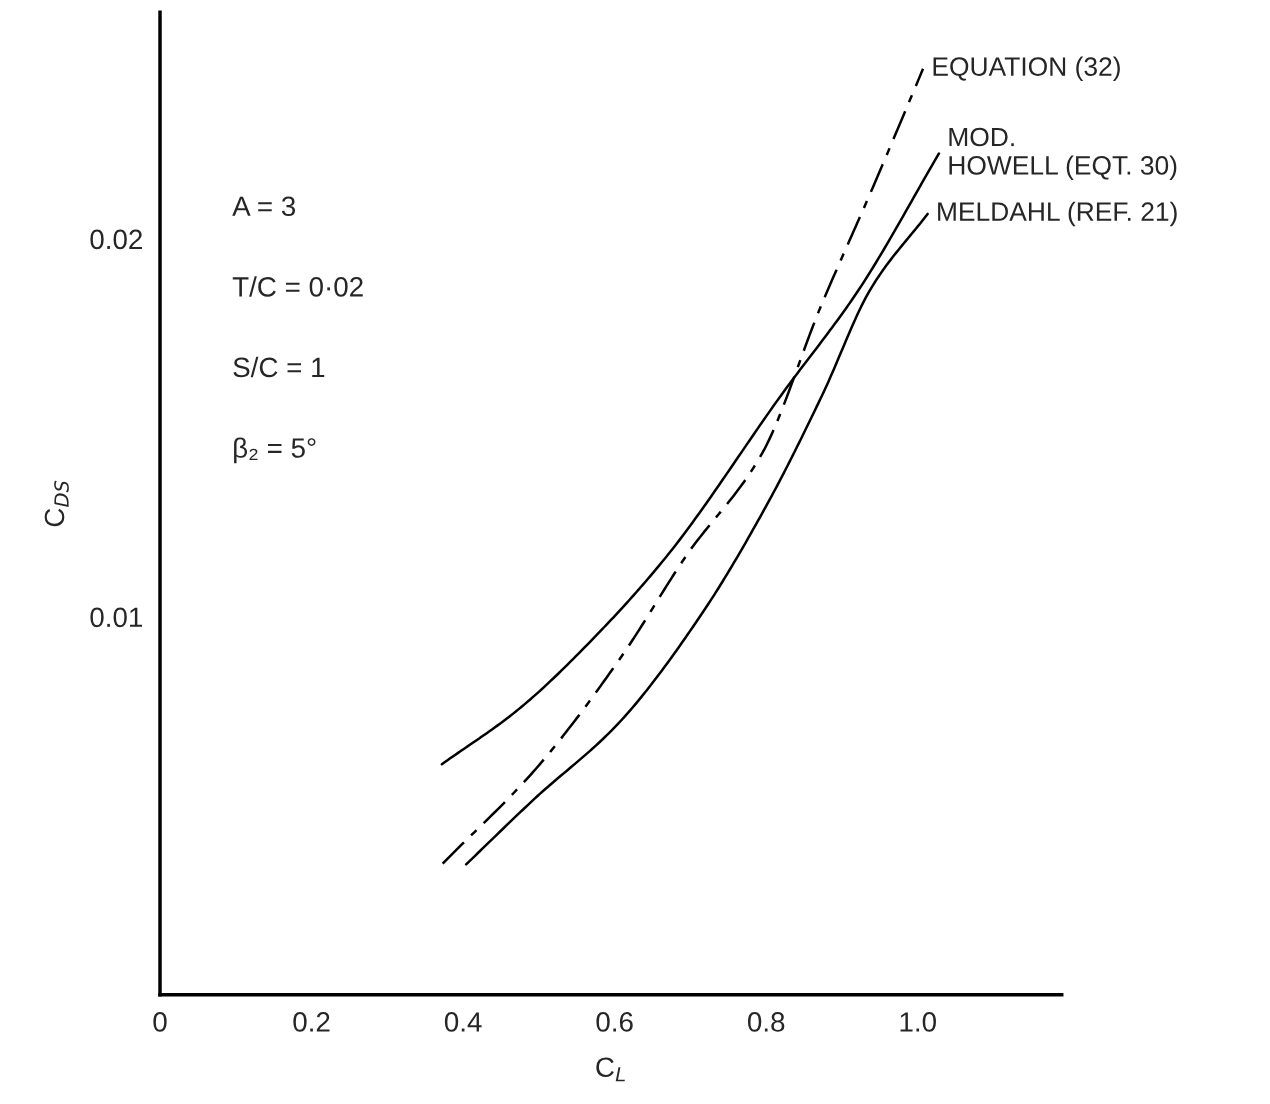 This screenshot has width=1270, height=1104. I want to click on x-tick-label: 0.6, so click(614, 1022).